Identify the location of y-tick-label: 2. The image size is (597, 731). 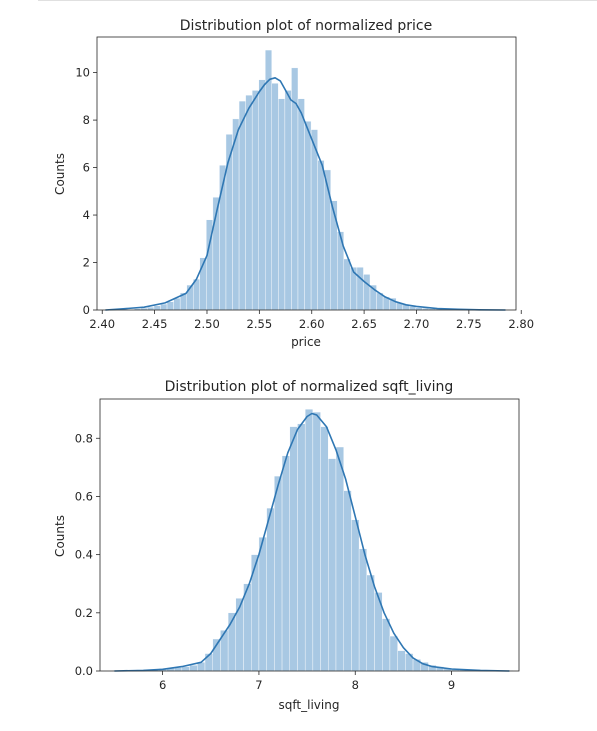
(86, 263).